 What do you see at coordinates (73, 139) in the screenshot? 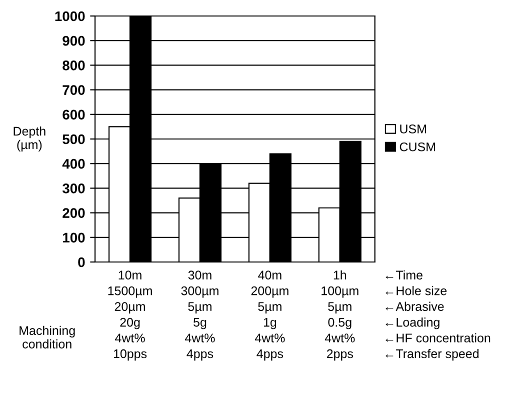
I see `y-tick-label: 500` at bounding box center [73, 139].